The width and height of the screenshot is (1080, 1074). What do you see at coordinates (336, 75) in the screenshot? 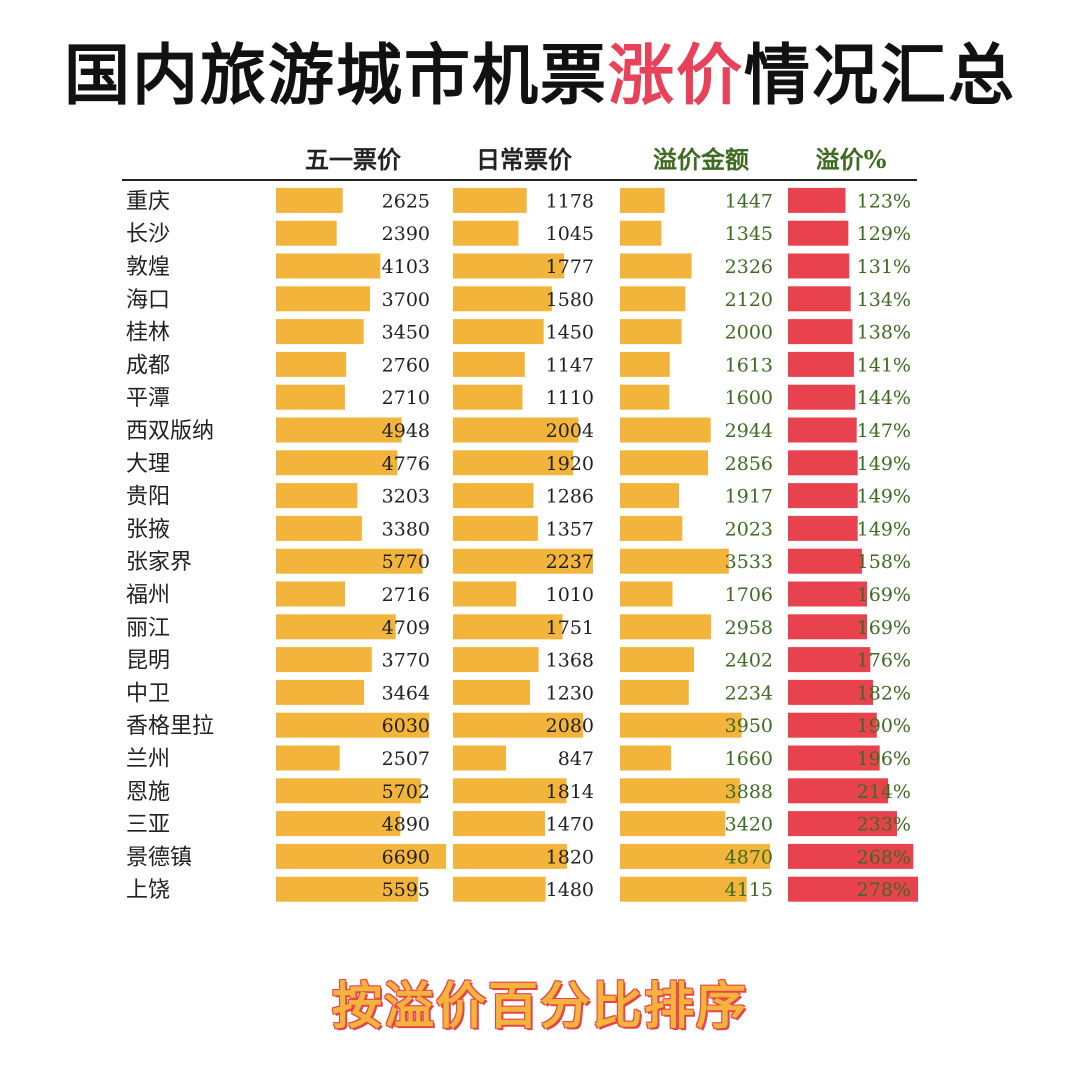
I see `title-part1: 国内旅游城市机票` at bounding box center [336, 75].